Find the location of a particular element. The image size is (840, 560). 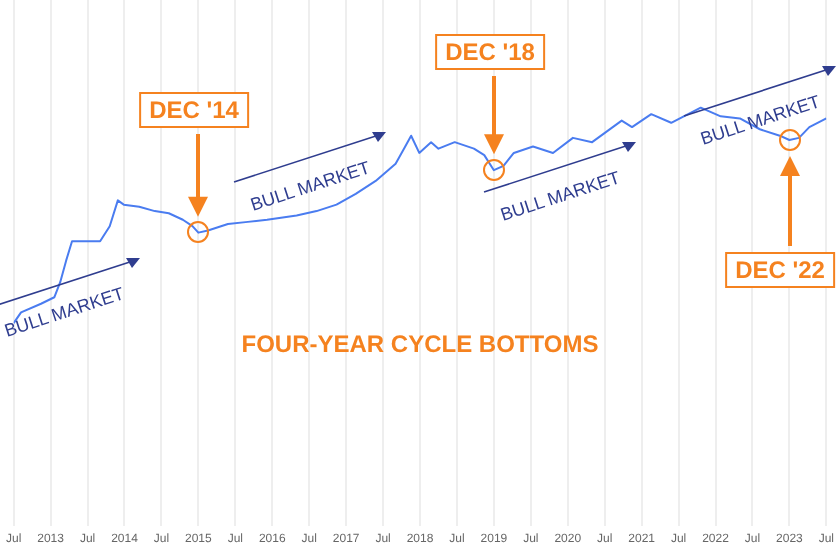

text: DEC '18 is located at coordinates (490, 52).